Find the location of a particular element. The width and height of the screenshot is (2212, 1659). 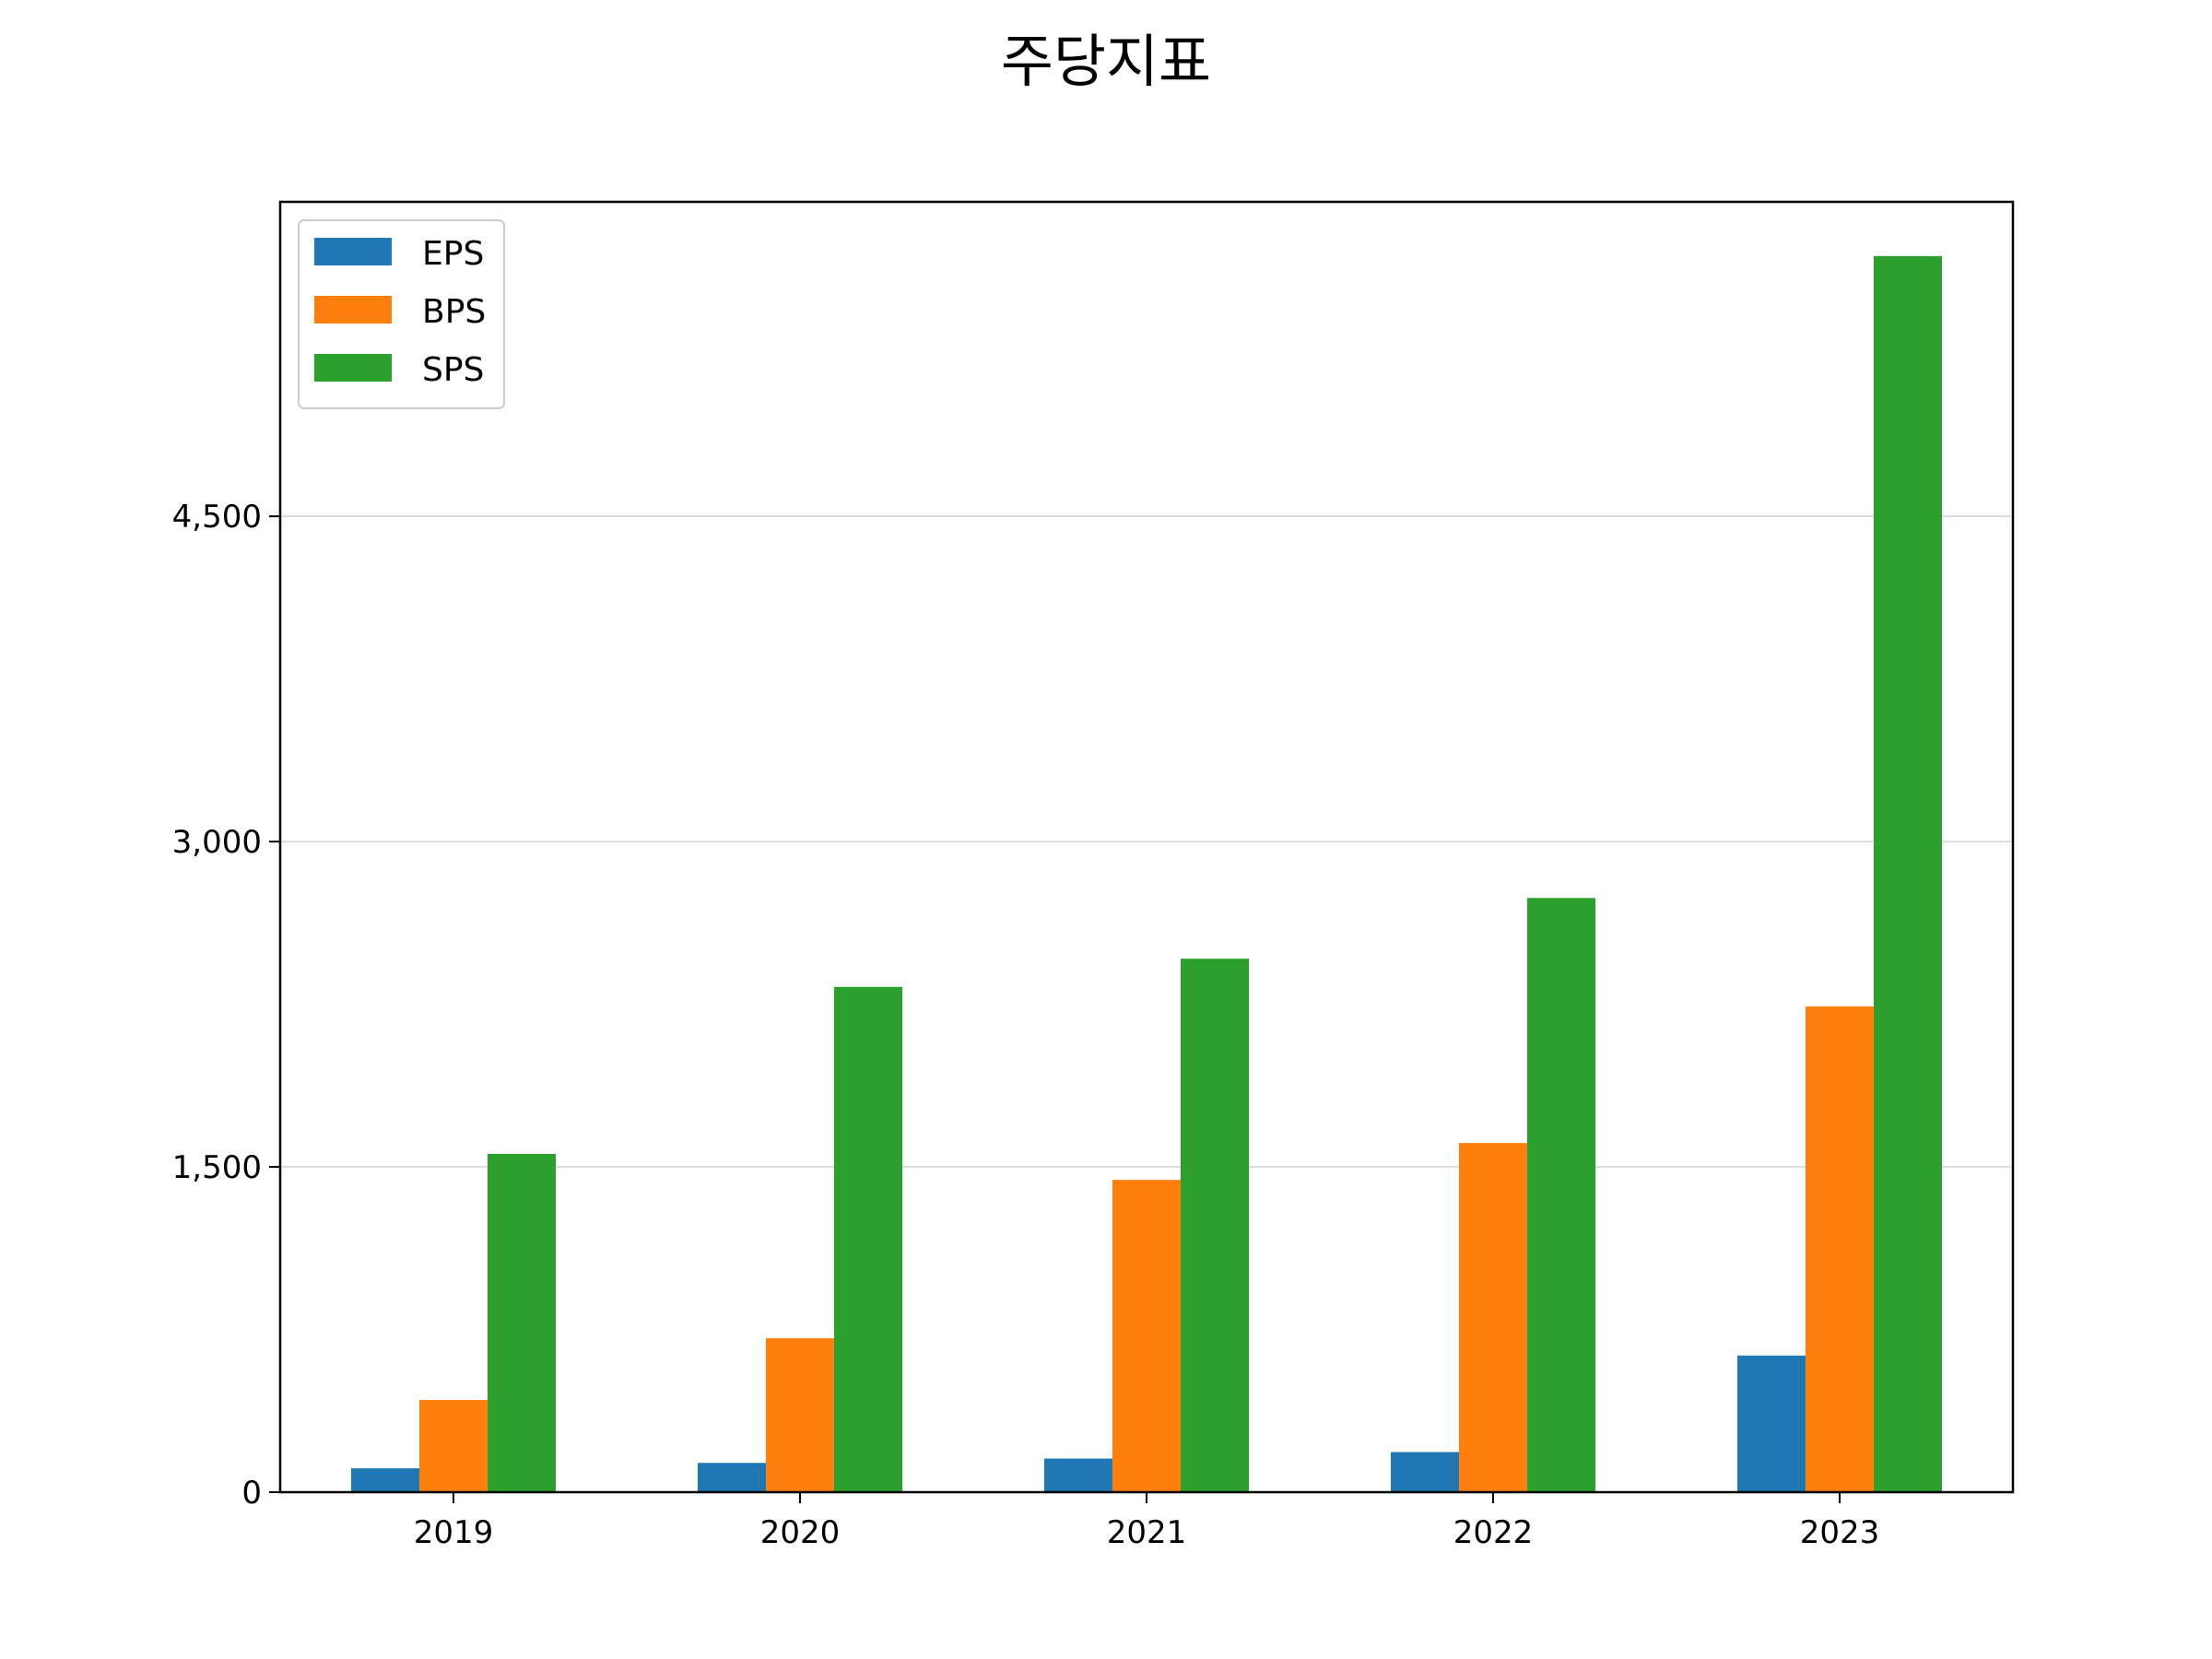

x-tick-label: 2021 is located at coordinates (1147, 1532).